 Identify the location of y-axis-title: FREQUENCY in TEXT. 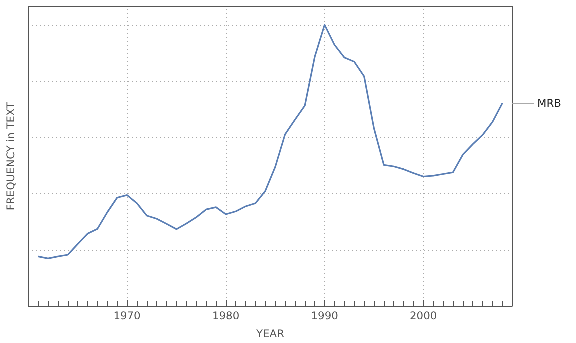
(11, 156).